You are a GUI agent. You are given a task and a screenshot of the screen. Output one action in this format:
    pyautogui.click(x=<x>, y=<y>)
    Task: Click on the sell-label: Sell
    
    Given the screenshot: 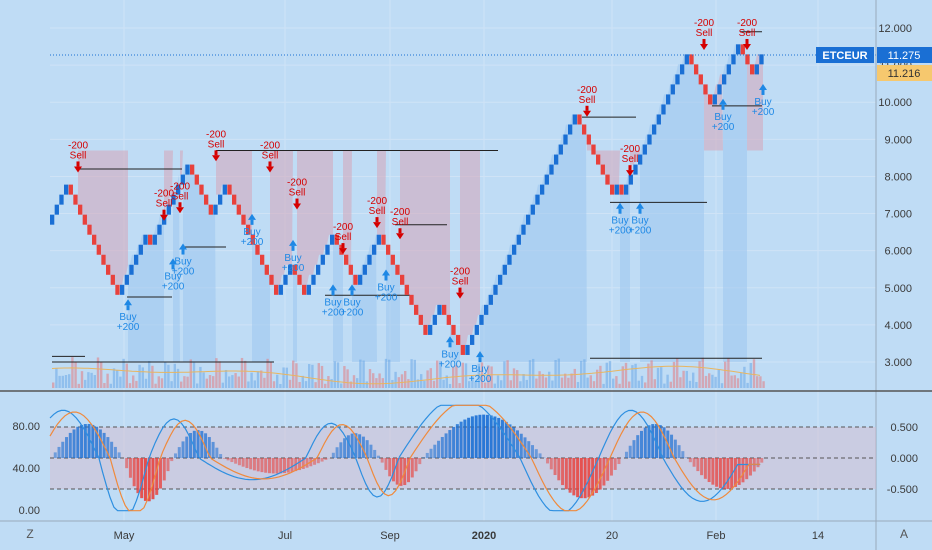 What is the action you would take?
    pyautogui.click(x=587, y=100)
    